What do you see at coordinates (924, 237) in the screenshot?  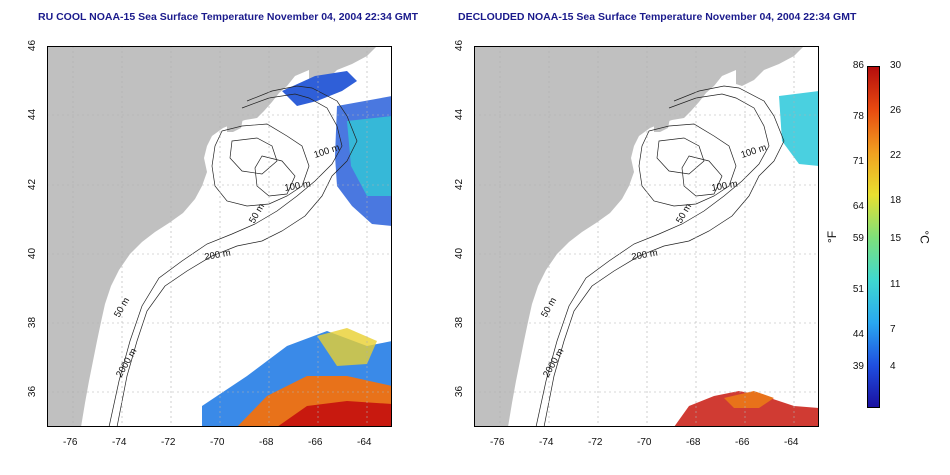 I see `unit-celsius: °C` at bounding box center [924, 237].